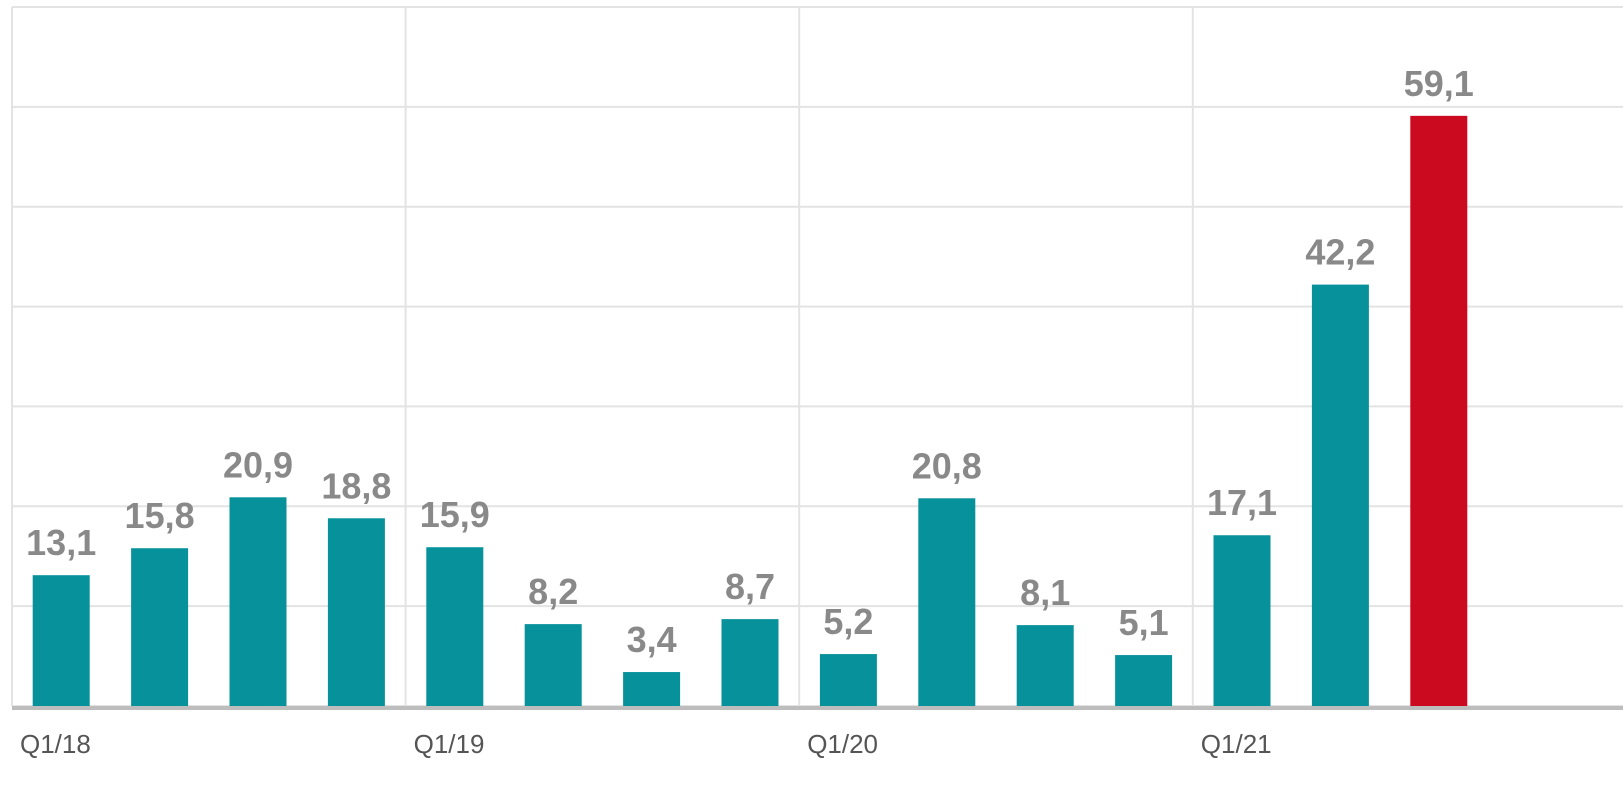 Image resolution: width=1623 pixels, height=786 pixels. I want to click on value-label: 13,1, so click(61, 542).